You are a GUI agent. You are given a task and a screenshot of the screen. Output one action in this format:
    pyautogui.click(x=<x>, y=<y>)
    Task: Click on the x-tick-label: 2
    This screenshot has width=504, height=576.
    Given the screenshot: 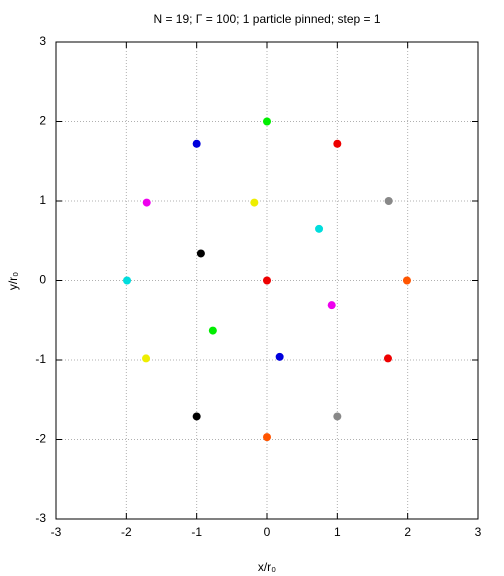 What is the action you would take?
    pyautogui.click(x=407, y=532)
    